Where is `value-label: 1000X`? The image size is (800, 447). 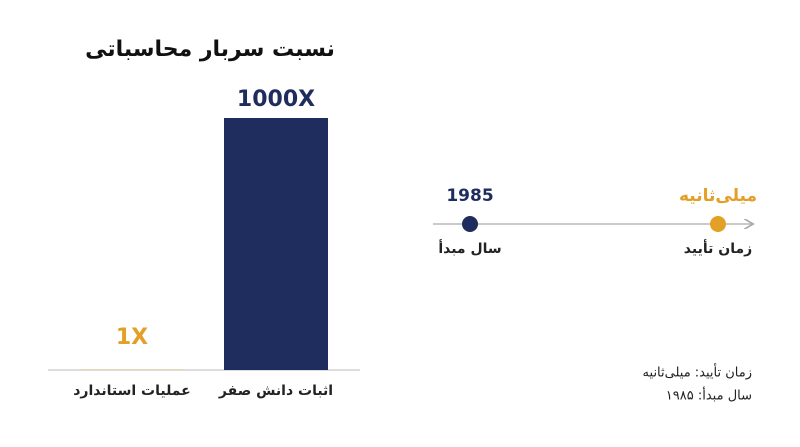
value-label: 1000X is located at coordinates (276, 99).